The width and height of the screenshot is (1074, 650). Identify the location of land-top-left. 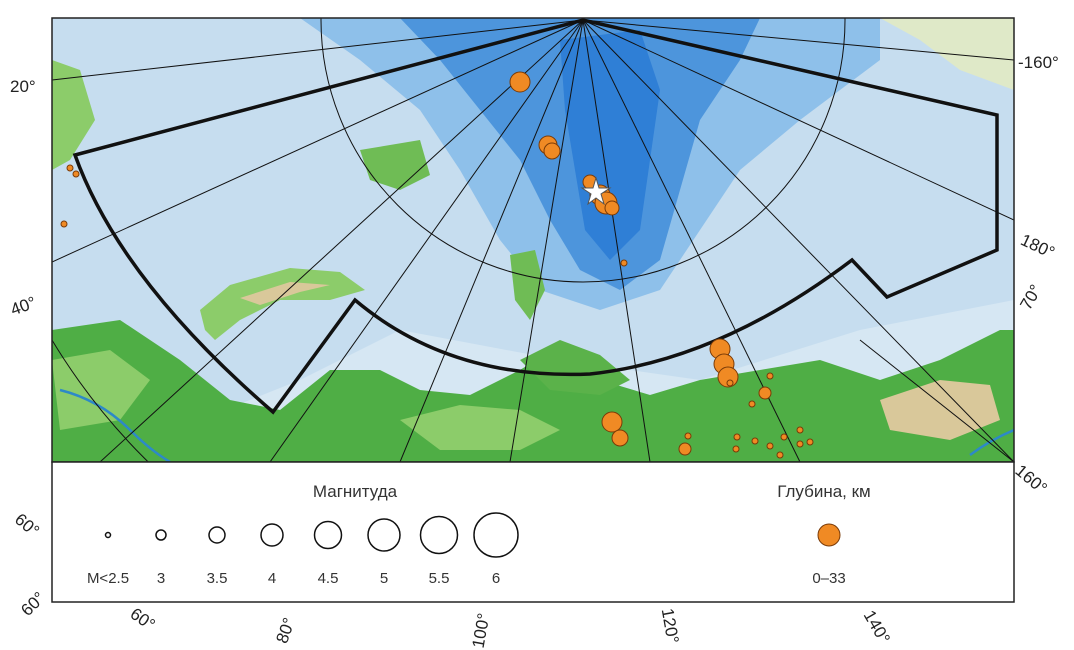
(73, 115).